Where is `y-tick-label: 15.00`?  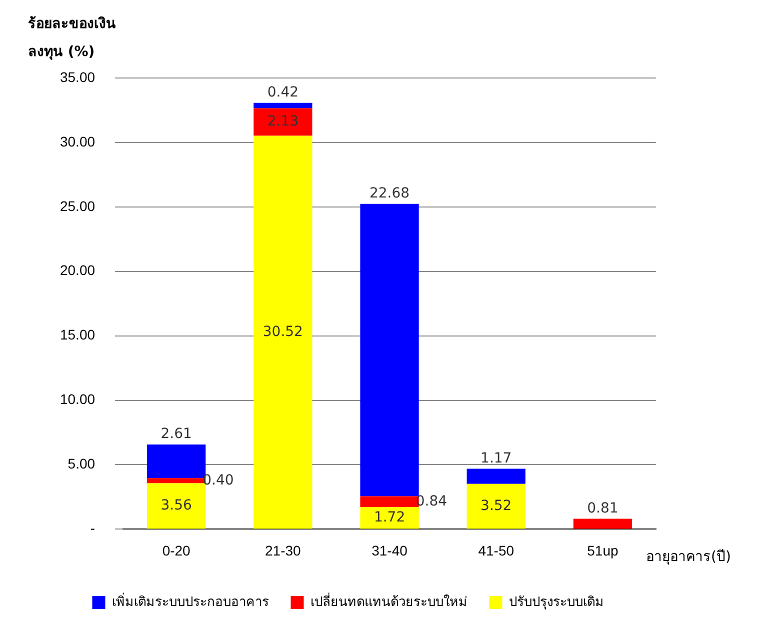
y-tick-label: 15.00 is located at coordinates (78, 334).